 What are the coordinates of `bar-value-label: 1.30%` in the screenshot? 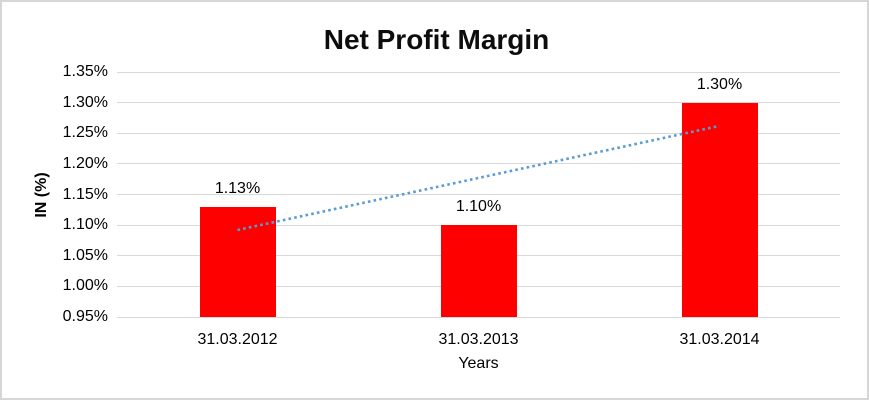 It's located at (719, 84).